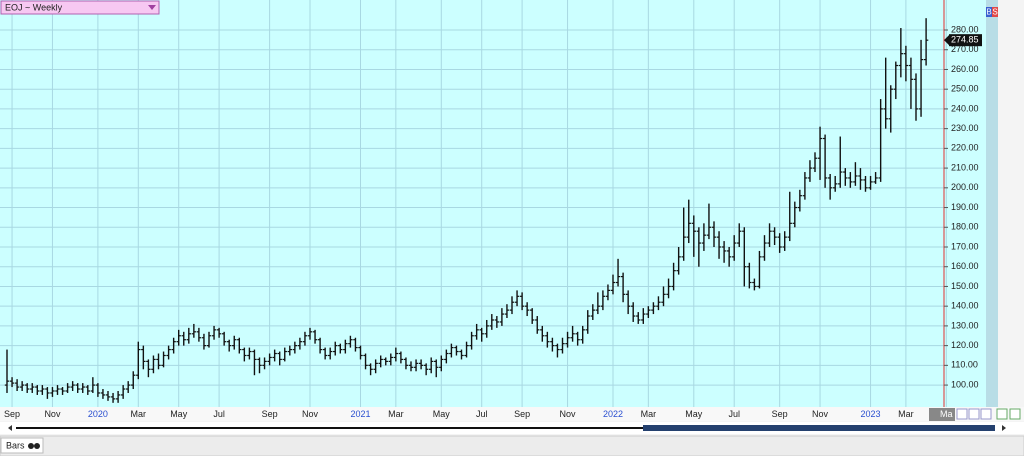 The width and height of the screenshot is (1024, 456). I want to click on x-tick-label: 2021, so click(360, 414).